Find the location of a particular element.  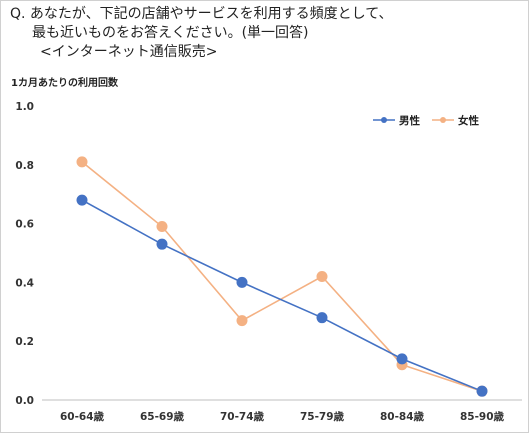

y-tick-label: 0.2 is located at coordinates (24, 342).